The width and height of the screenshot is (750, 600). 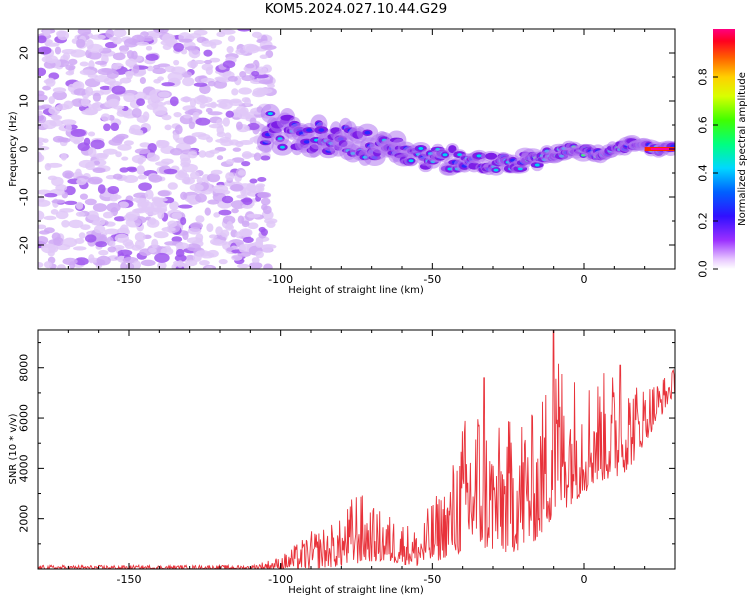 What do you see at coordinates (703, 77) in the screenshot?
I see `colorbar-tick-label: 0.8` at bounding box center [703, 77].